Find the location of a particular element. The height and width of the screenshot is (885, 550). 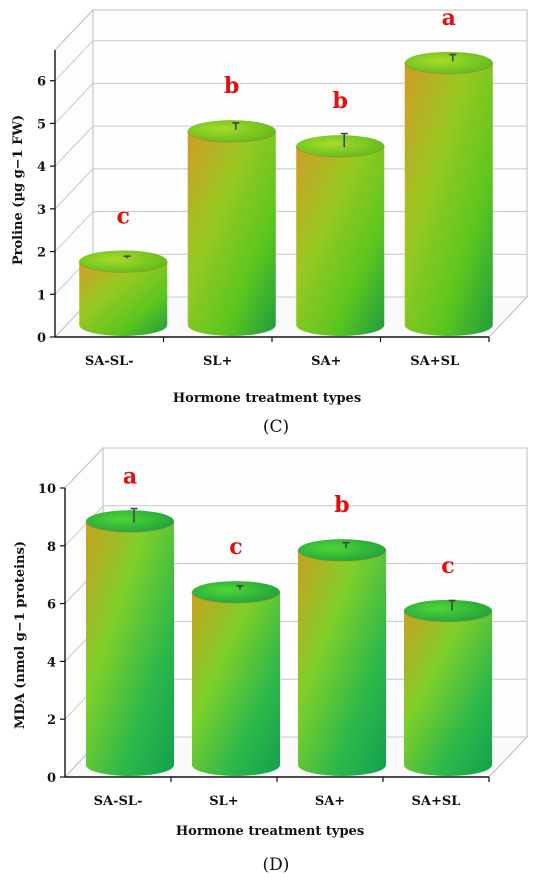

bar-SL+: b is located at coordinates (232, 204).